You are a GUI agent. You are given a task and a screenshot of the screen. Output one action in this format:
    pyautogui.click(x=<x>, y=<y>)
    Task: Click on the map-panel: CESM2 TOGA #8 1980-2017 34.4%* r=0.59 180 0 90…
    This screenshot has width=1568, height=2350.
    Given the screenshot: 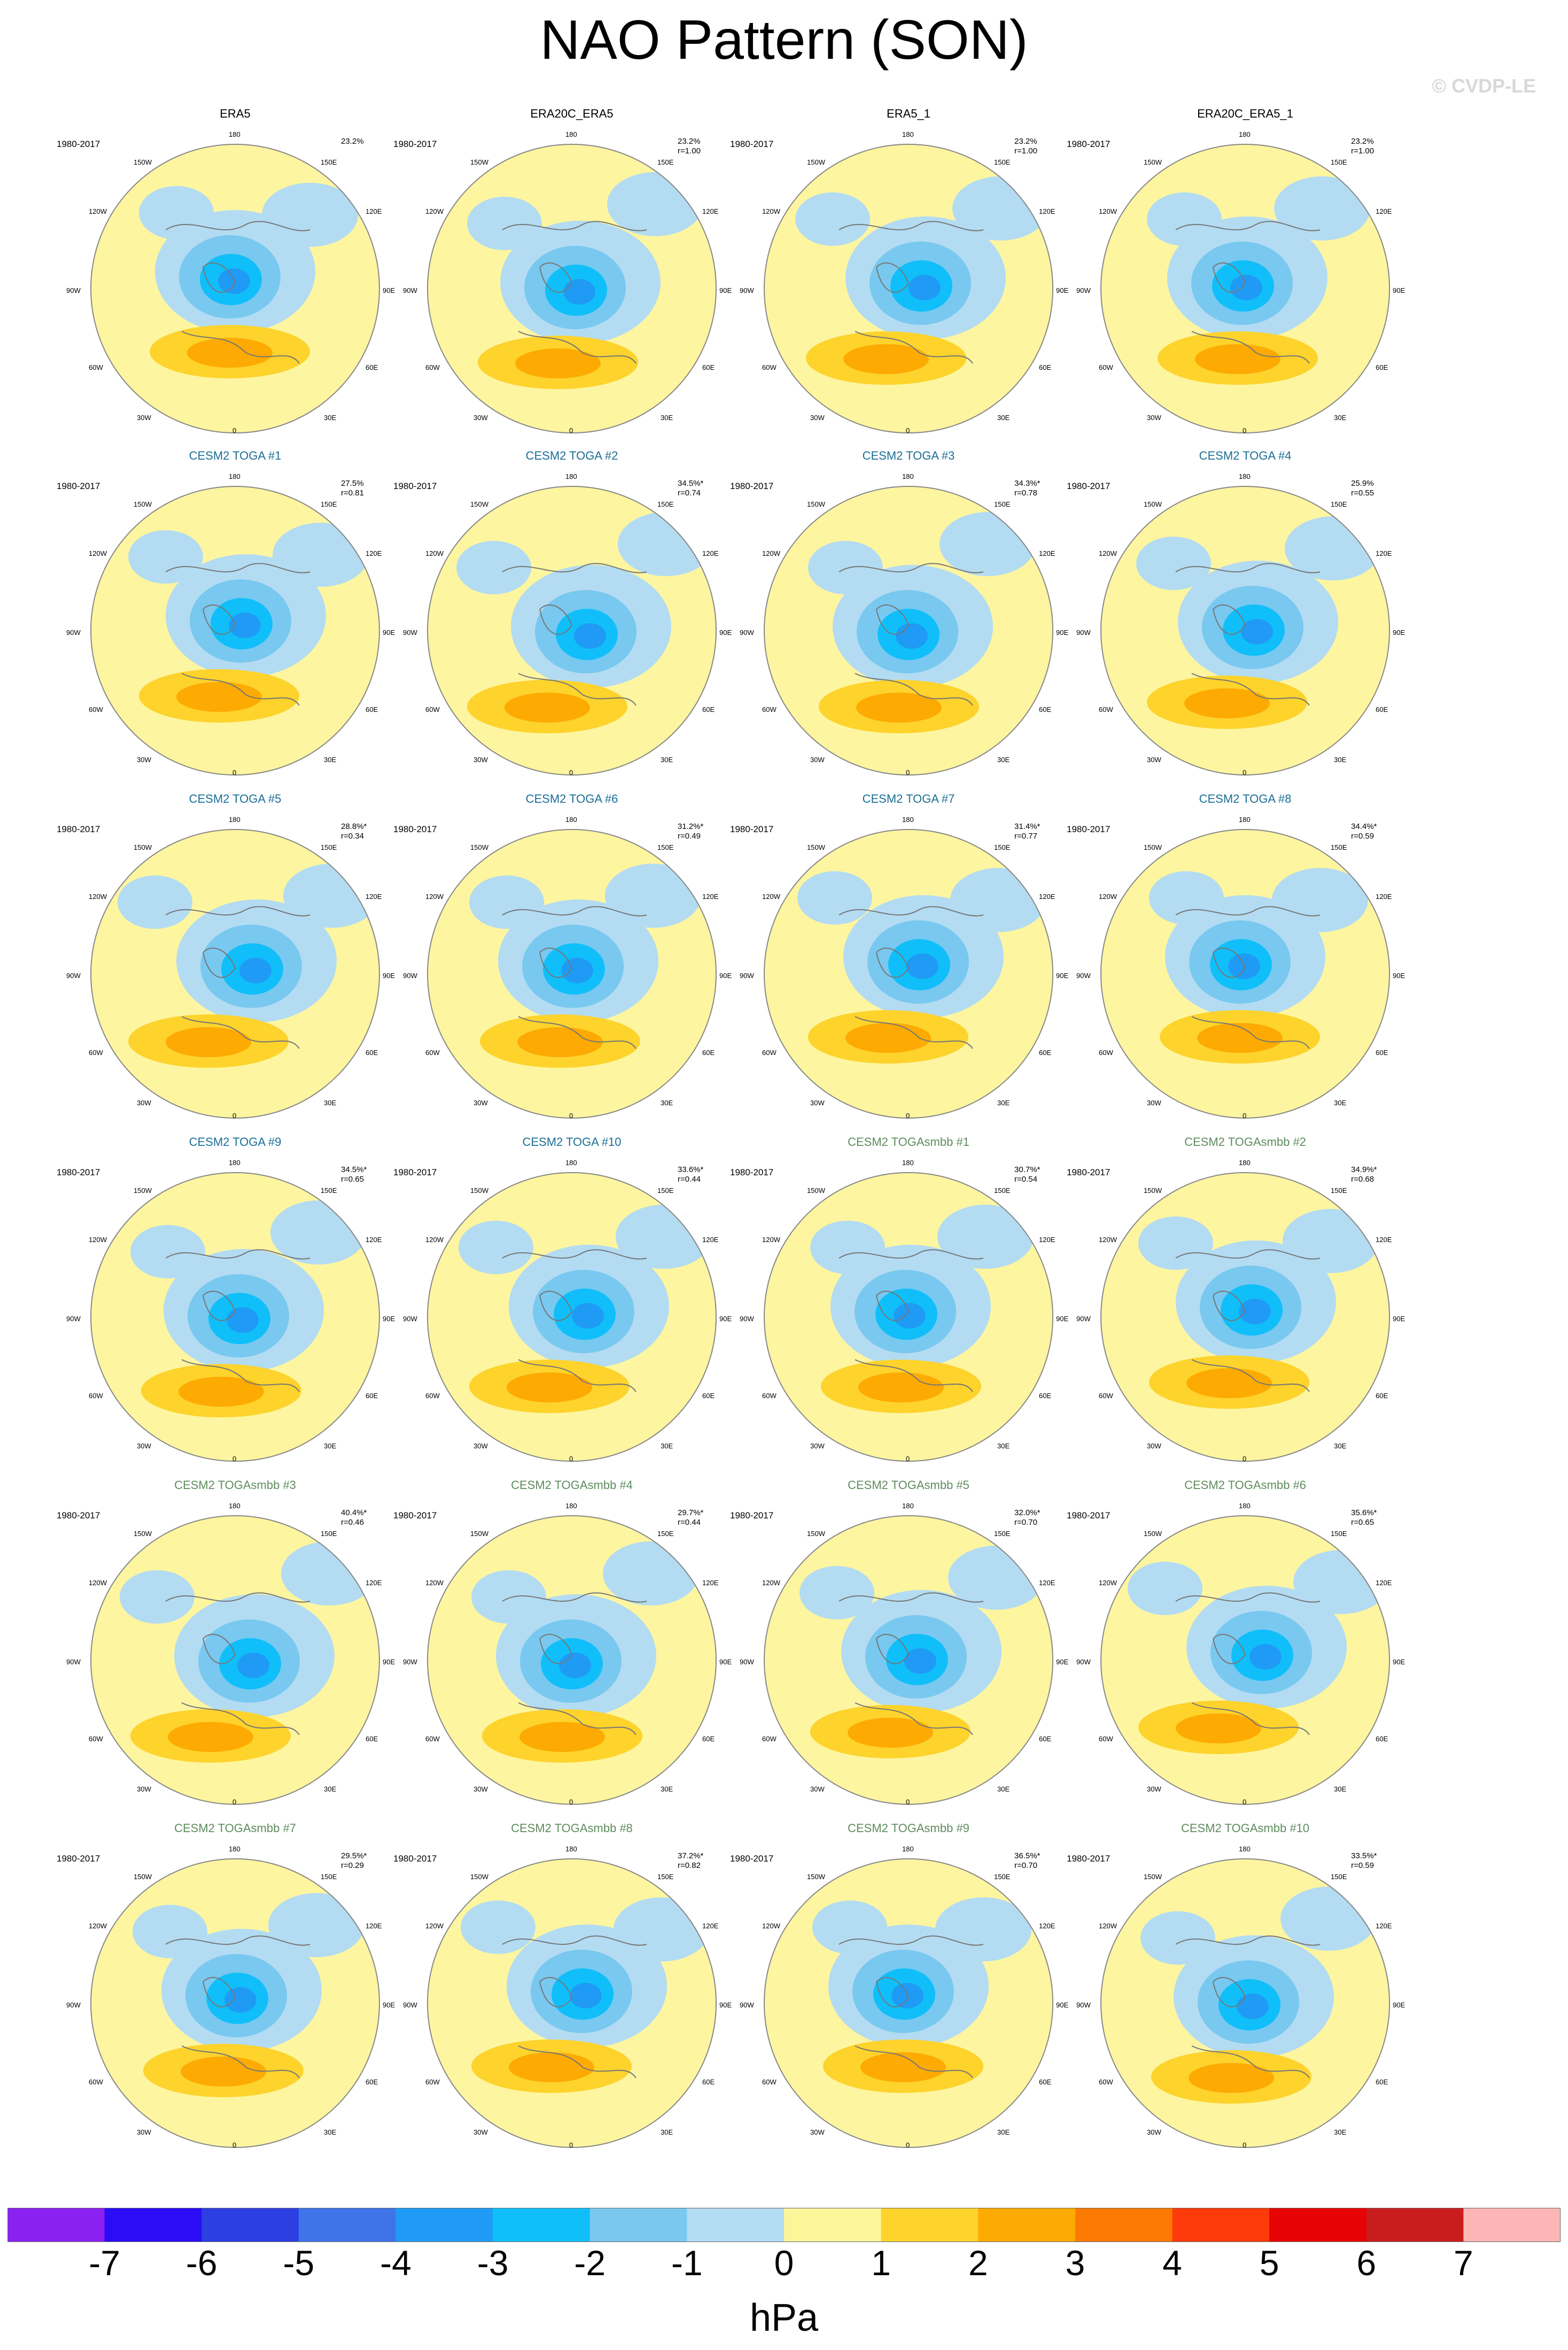 What is the action you would take?
    pyautogui.click(x=1246, y=957)
    